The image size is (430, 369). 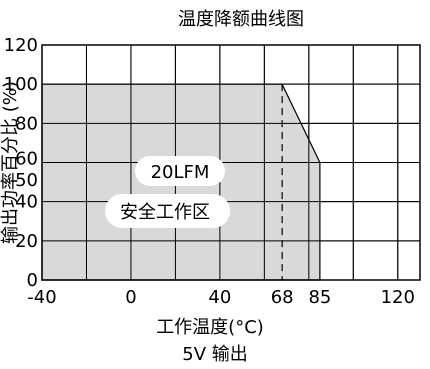 What do you see at coordinates (26, 180) in the screenshot?
I see `y-tick-label: 50` at bounding box center [26, 180].